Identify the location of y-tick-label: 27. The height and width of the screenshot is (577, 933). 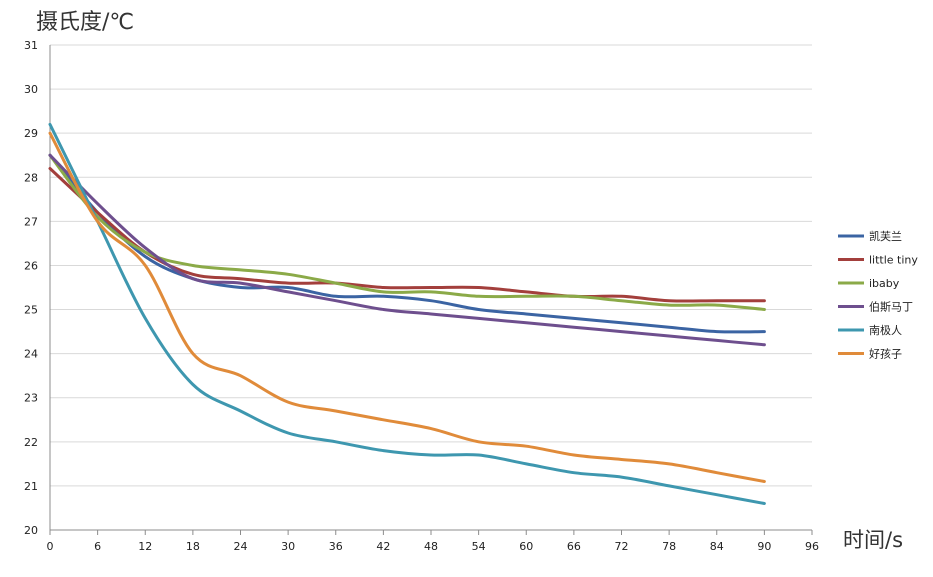
(31, 221).